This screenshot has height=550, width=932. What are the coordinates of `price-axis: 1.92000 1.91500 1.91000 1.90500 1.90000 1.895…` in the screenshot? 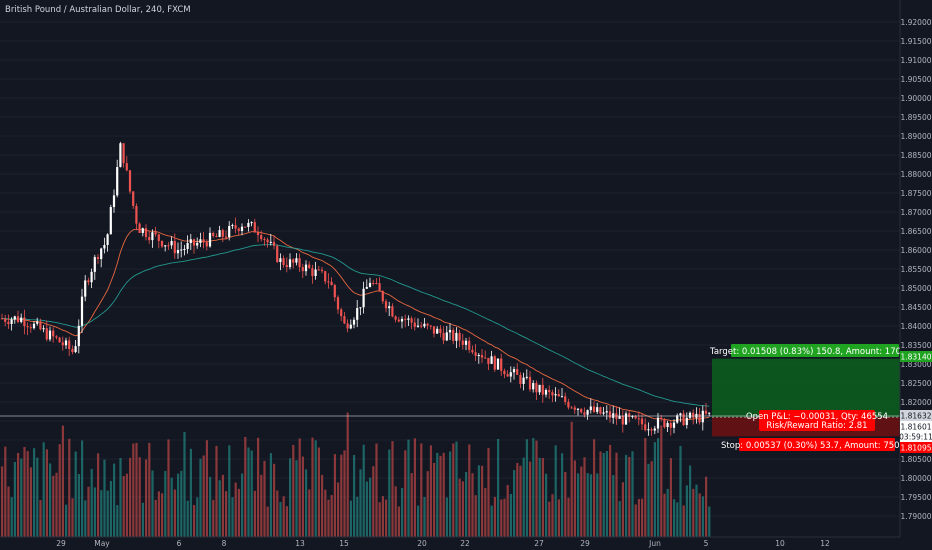 It's located at (915, 275).